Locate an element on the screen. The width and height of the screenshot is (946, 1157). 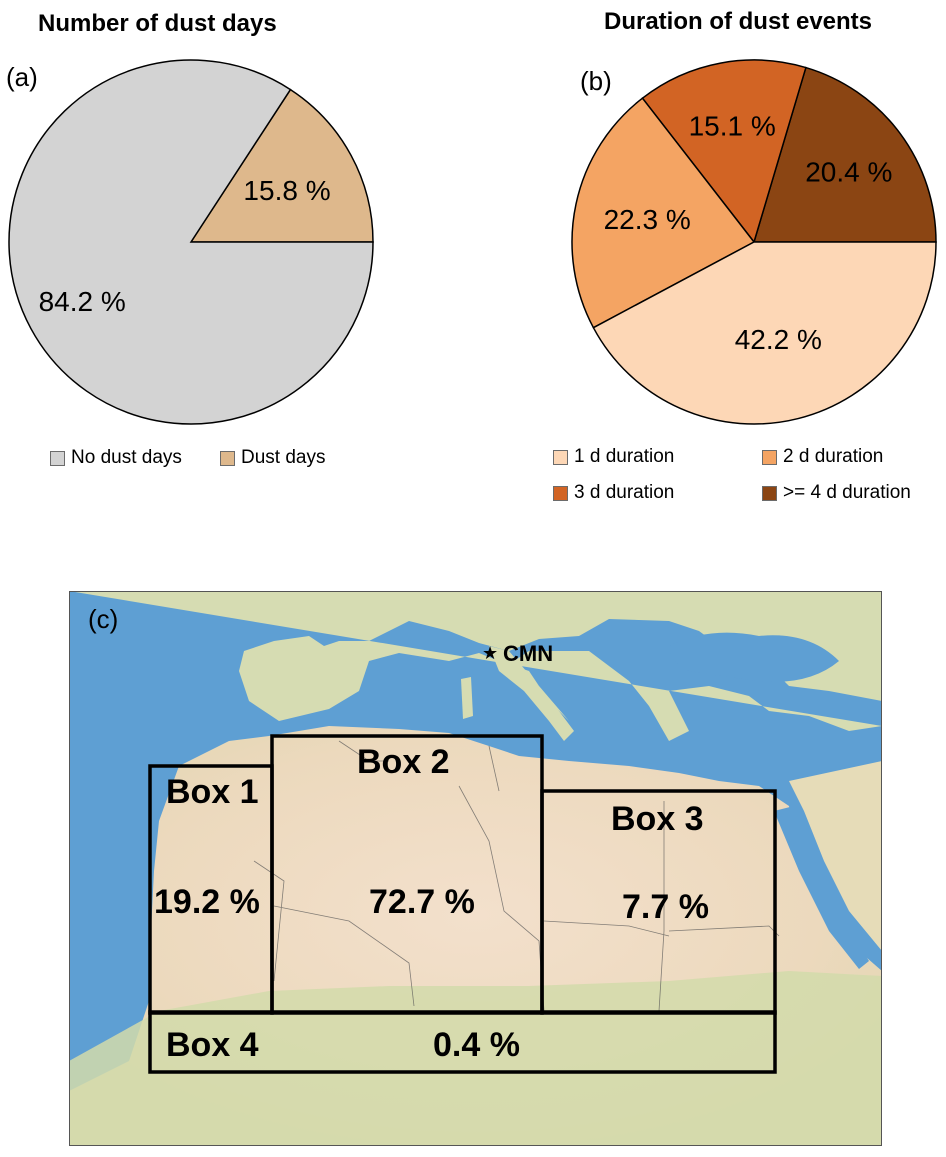
box-4-name: Box 4 is located at coordinates (212, 1045).